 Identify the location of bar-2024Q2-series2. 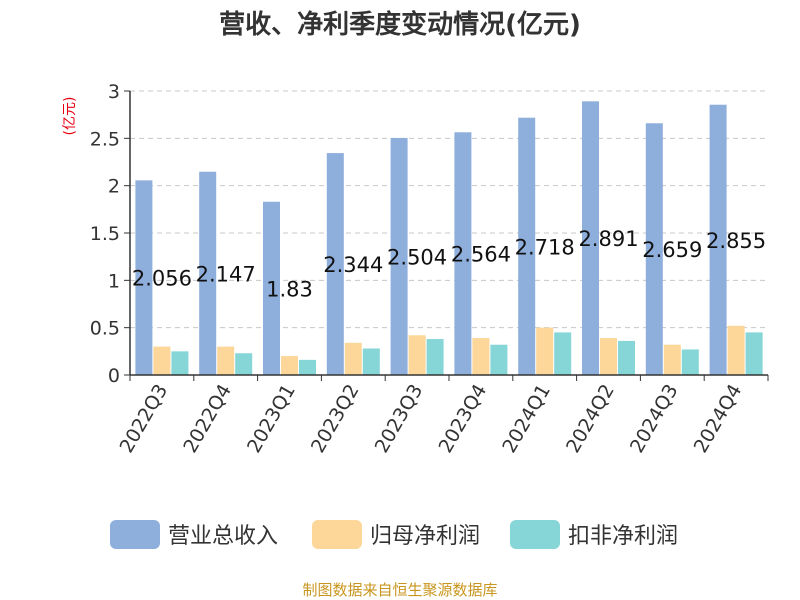
(608, 356).